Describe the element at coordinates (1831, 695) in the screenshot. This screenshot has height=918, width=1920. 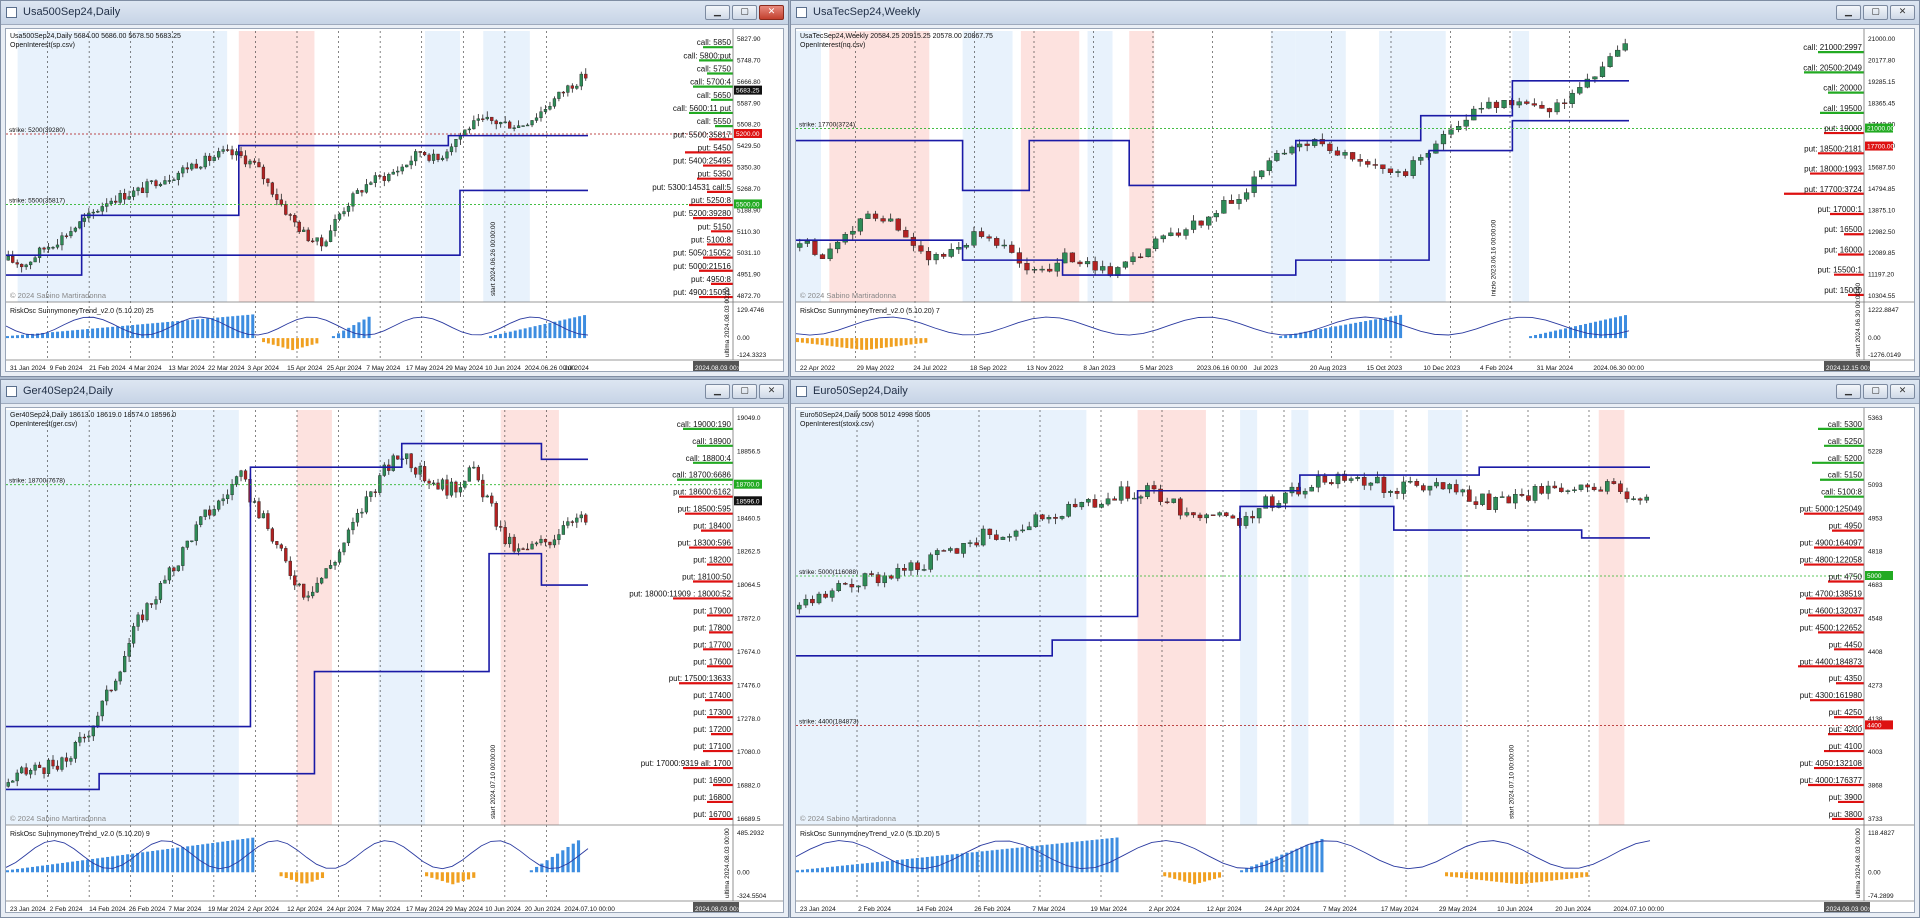
I see `oi-label: put: 4300:161980` at that location.